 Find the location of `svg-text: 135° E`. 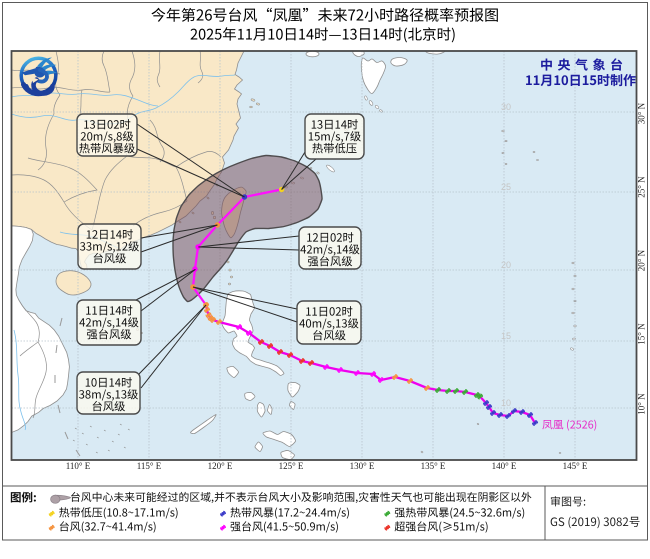

svg-text: 135° E is located at coordinates (433, 466).